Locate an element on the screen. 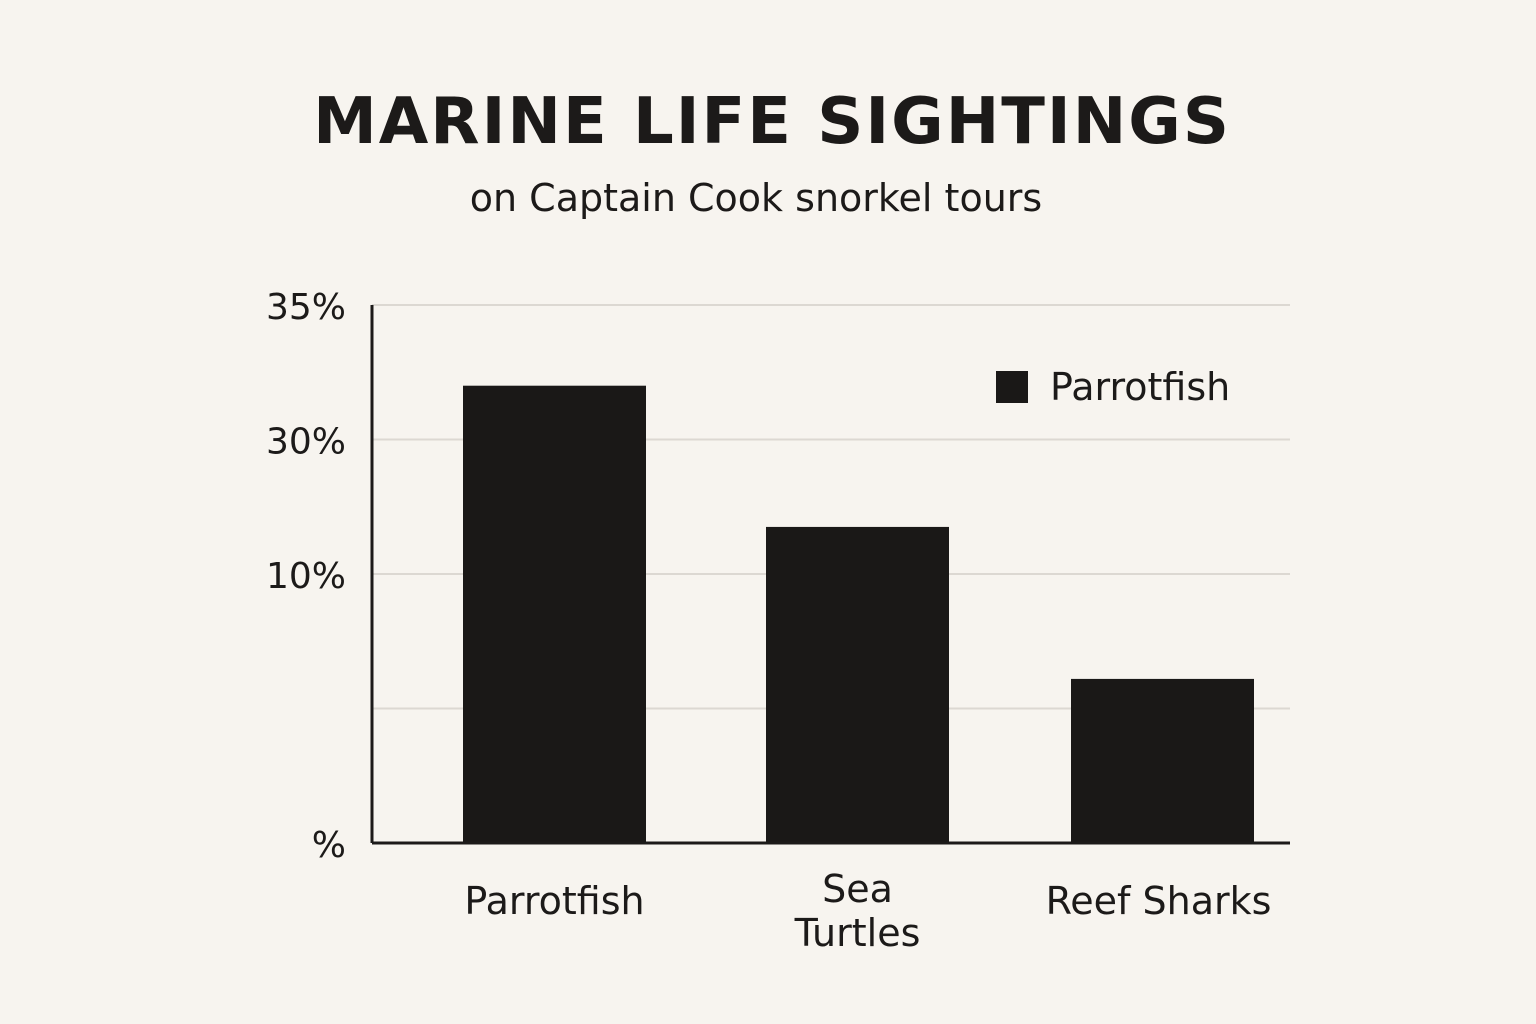 This screenshot has height=1024, width=1536. bar-sea-turtles is located at coordinates (857, 684).